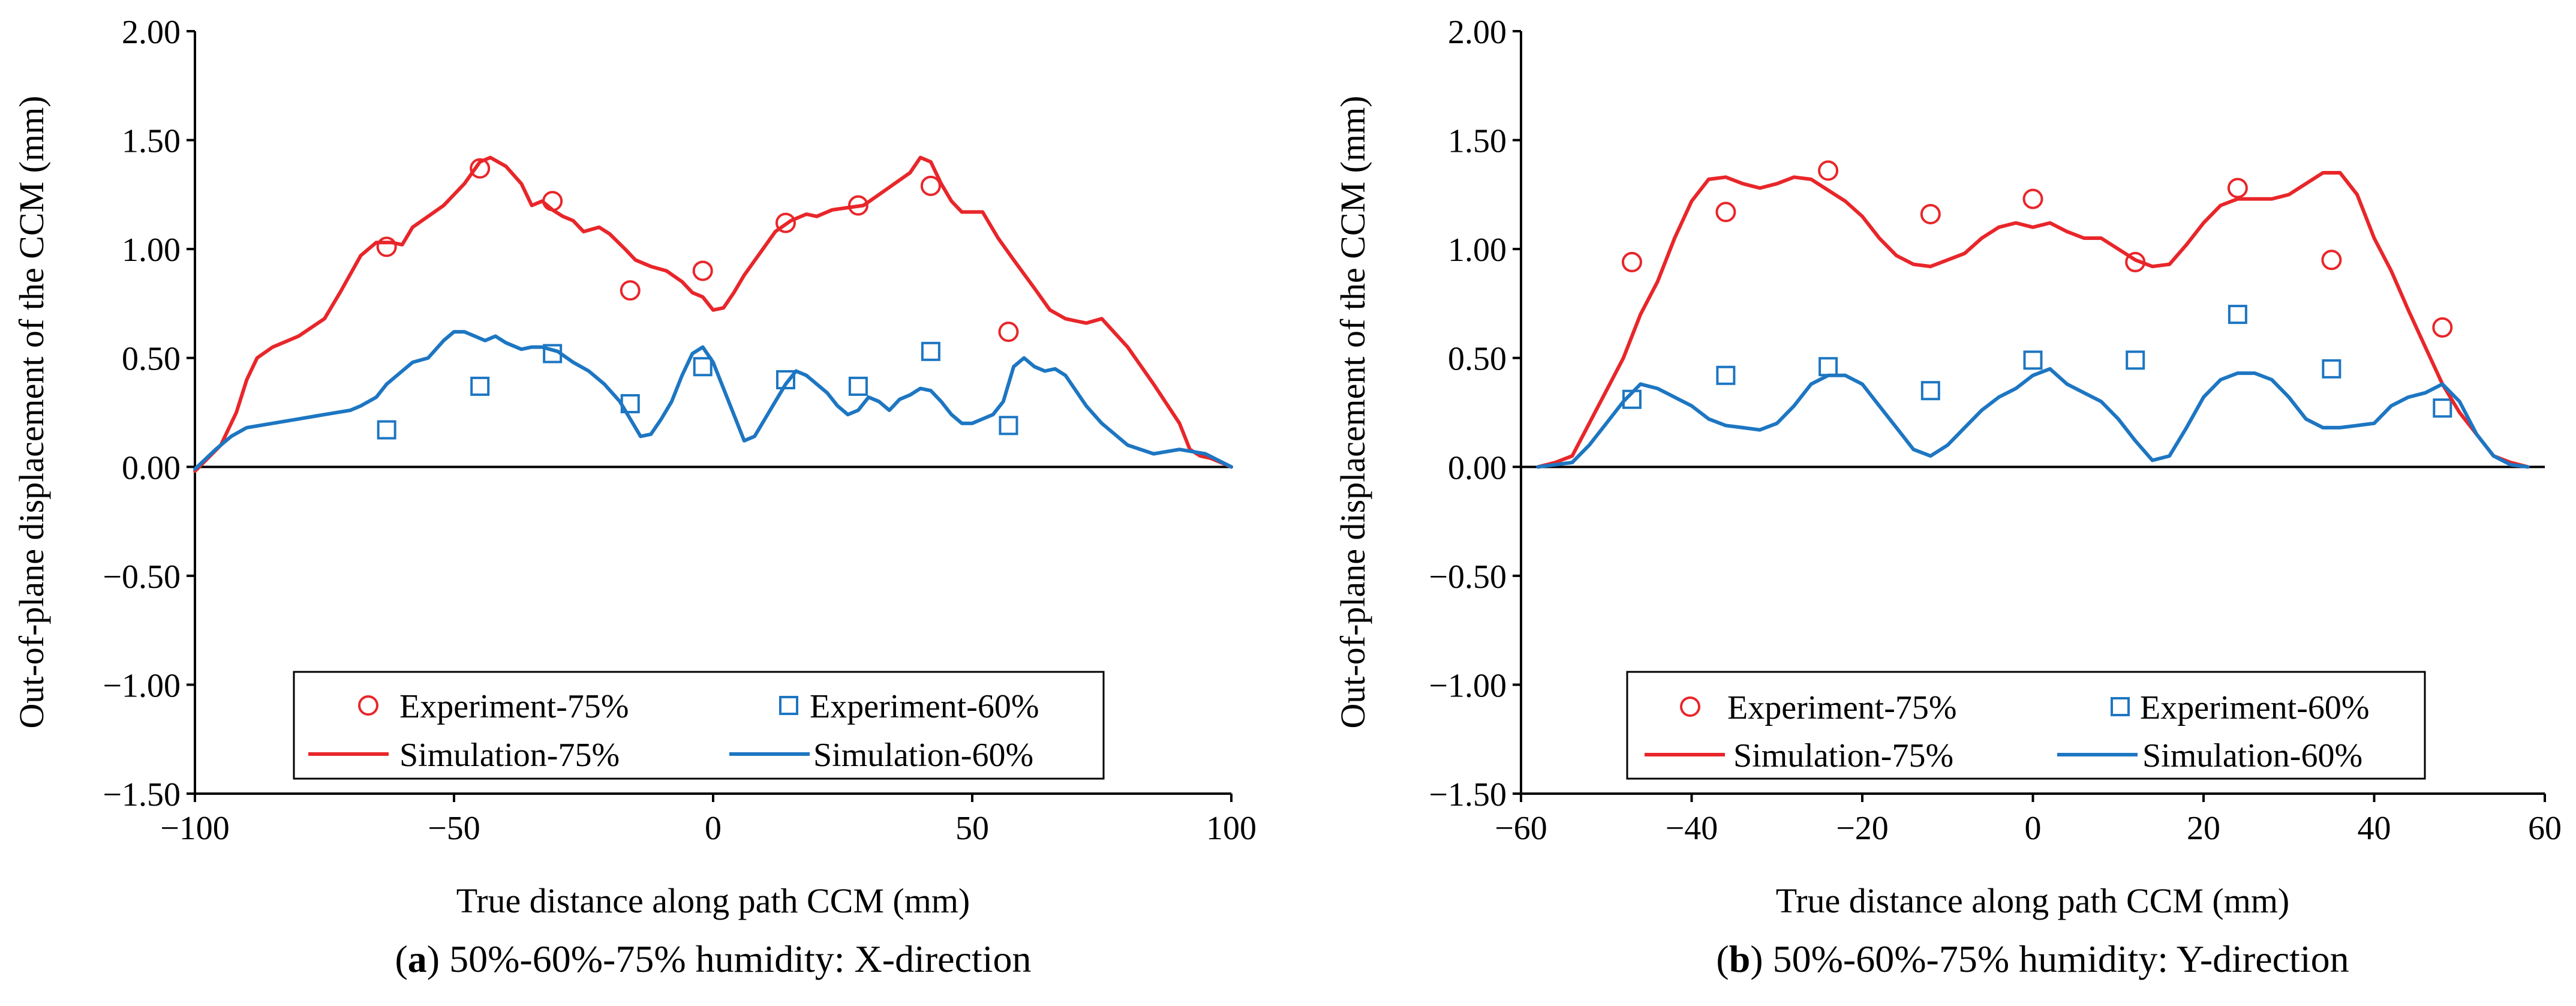  I want to click on caption-b: (b) 50%-60%-75% humidity: Y-direction, so click(2033, 959).